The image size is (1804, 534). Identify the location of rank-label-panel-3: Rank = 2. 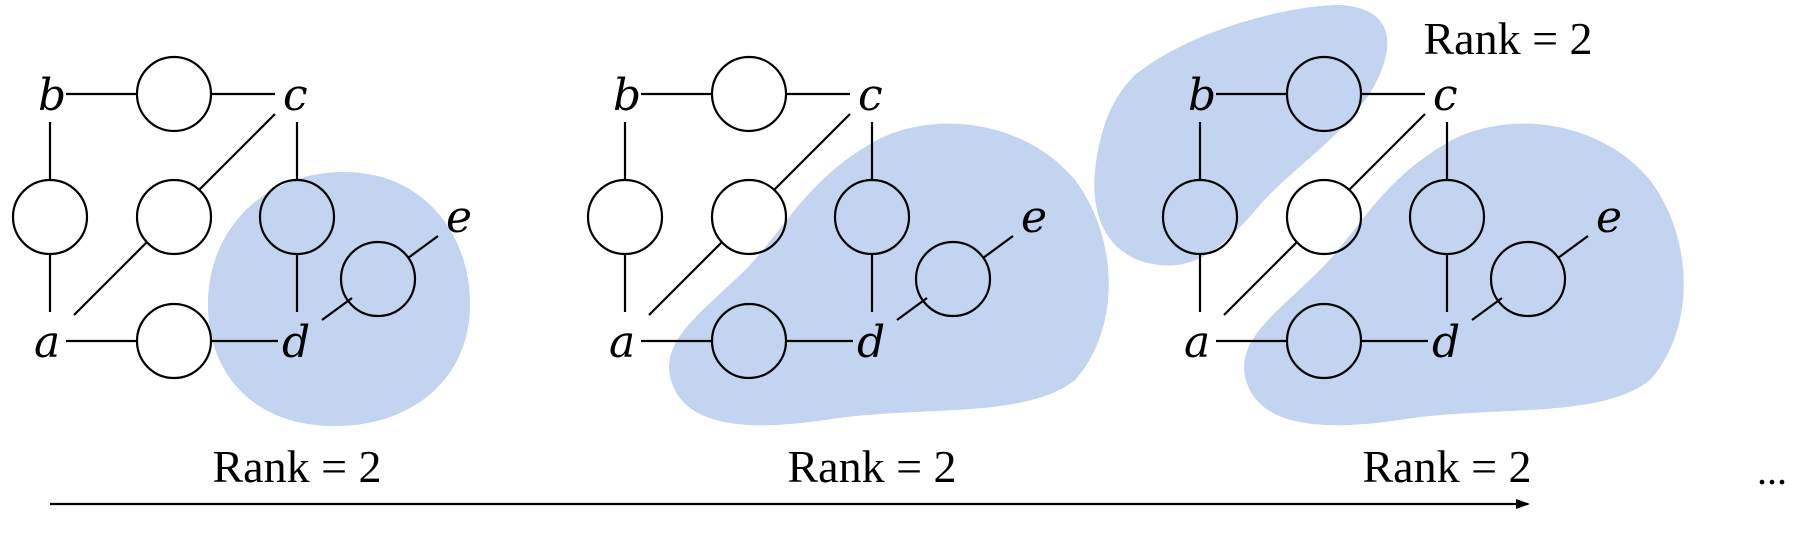
(1446, 466).